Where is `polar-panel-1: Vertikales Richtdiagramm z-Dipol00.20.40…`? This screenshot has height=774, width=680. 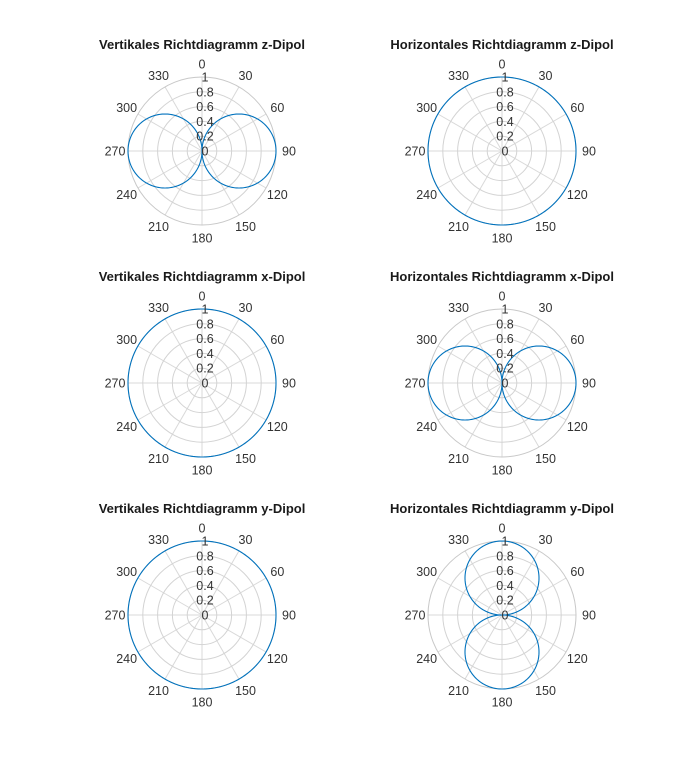
polar-panel-1: Vertikales Richtdiagramm z-Dipol00.20.40… is located at coordinates (202, 141).